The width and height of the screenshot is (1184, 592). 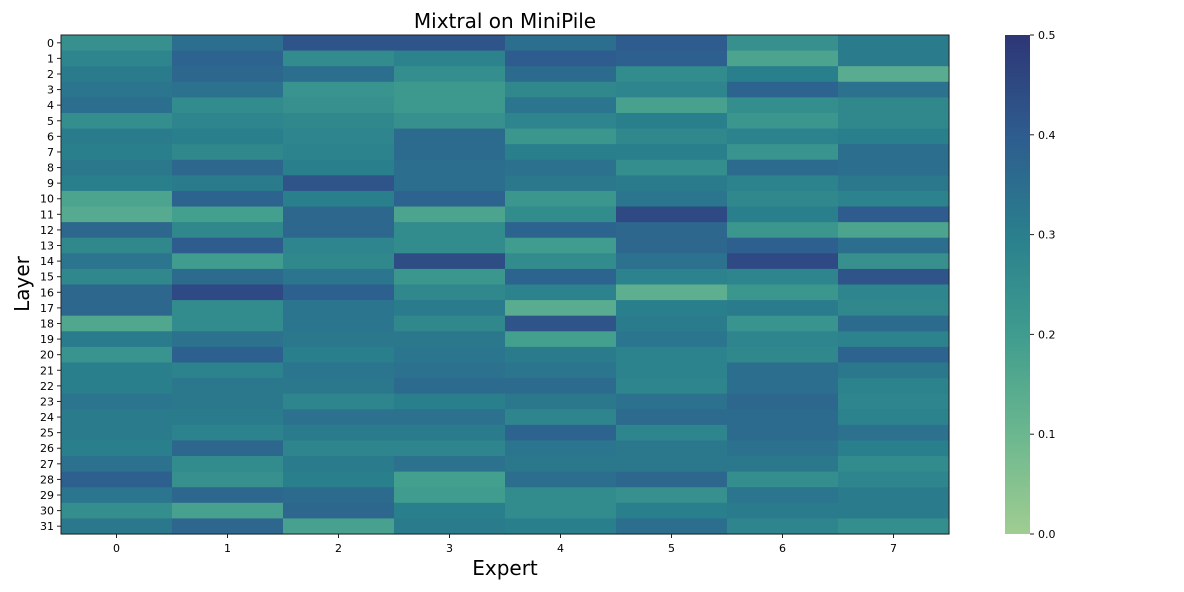 I want to click on chart-title: Mixtral on MiniPile, so click(x=505, y=21).